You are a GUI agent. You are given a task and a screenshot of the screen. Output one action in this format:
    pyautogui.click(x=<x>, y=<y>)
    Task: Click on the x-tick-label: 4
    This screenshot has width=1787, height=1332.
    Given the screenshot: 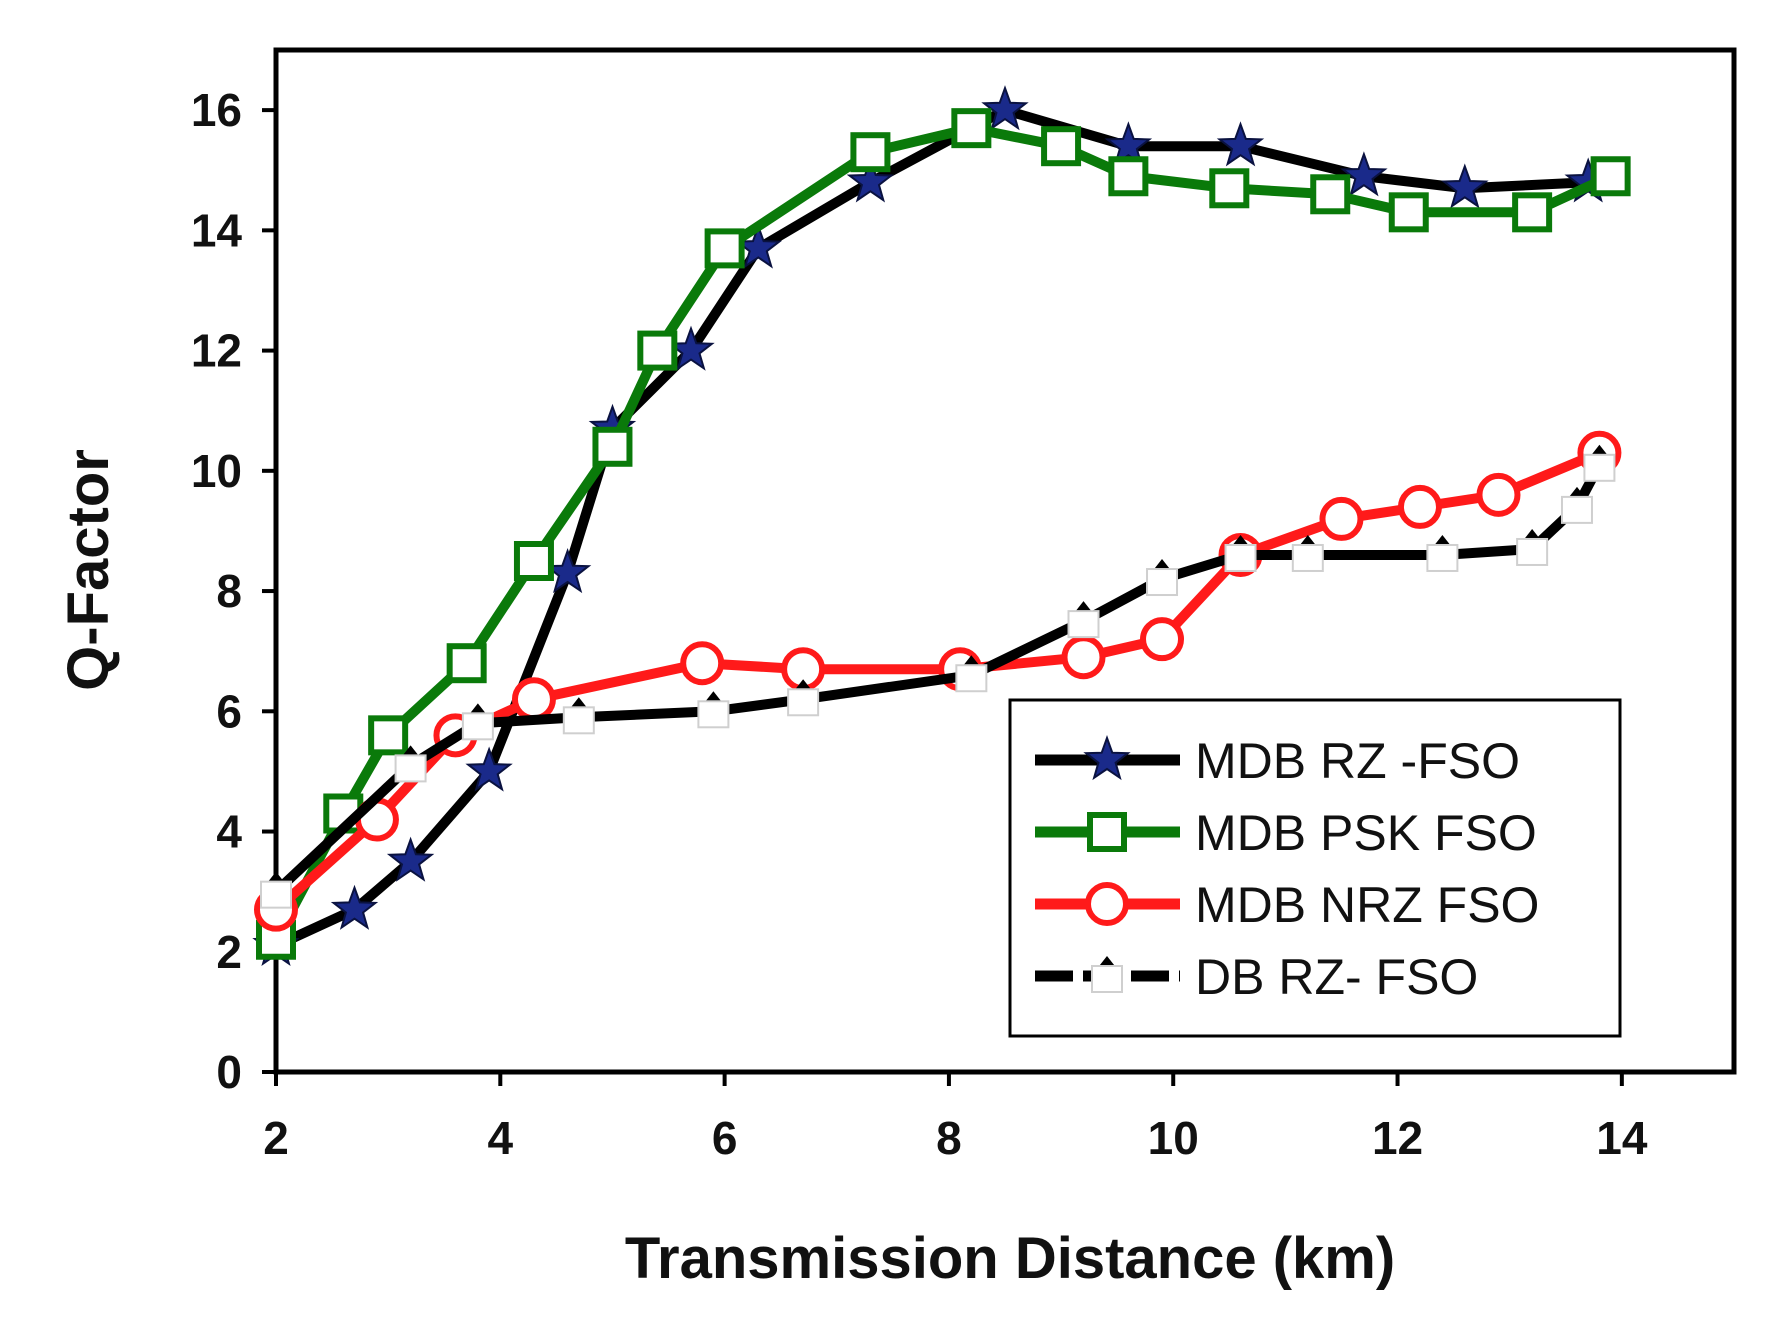 What is the action you would take?
    pyautogui.click(x=501, y=1138)
    